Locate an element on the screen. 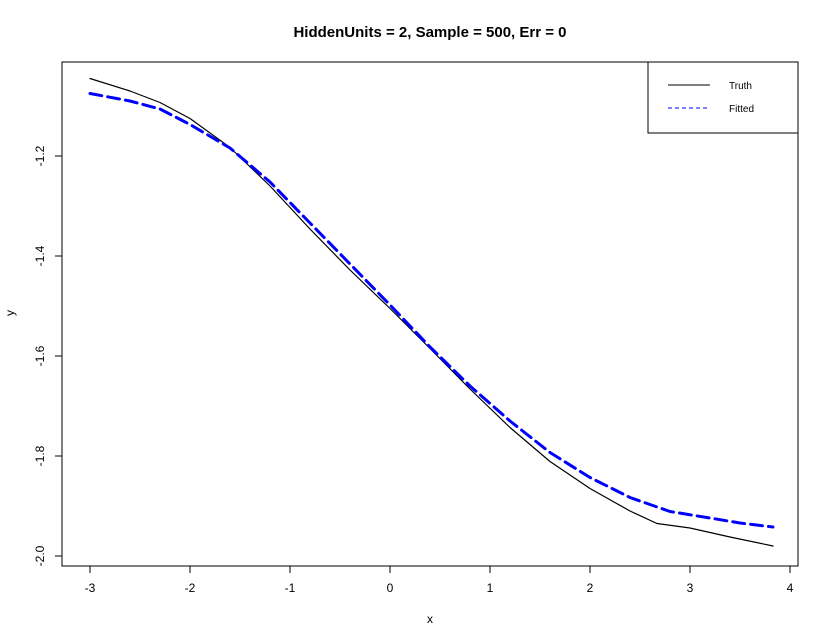 The width and height of the screenshot is (830, 642). x-tick-label: -3 is located at coordinates (90, 588).